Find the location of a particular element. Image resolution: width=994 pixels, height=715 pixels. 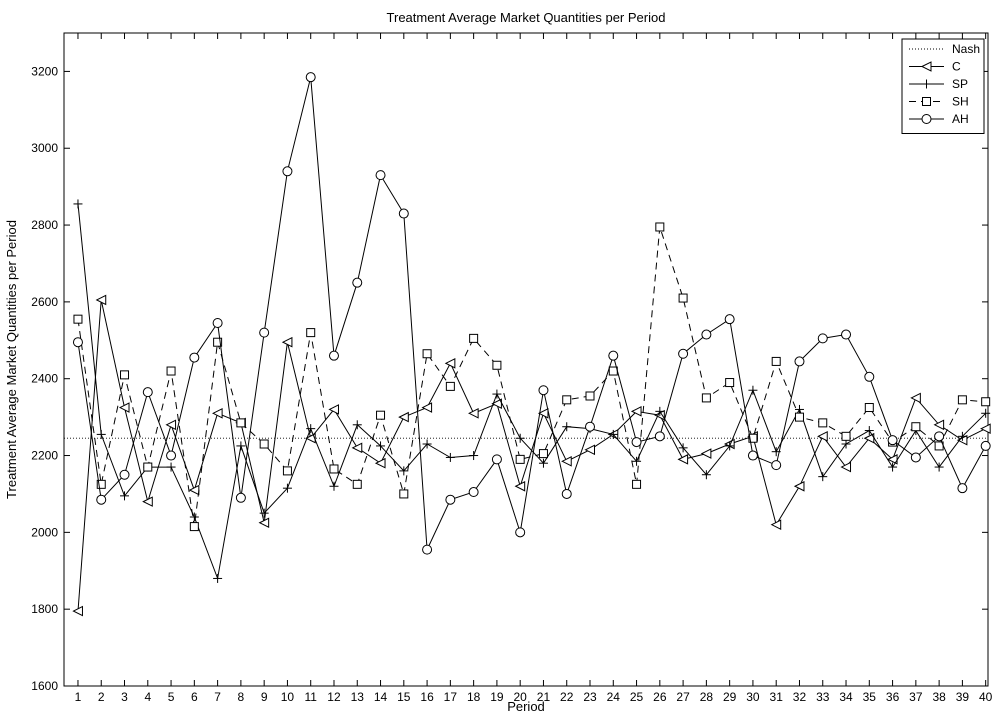

x-tick-label: 1 is located at coordinates (78, 697).